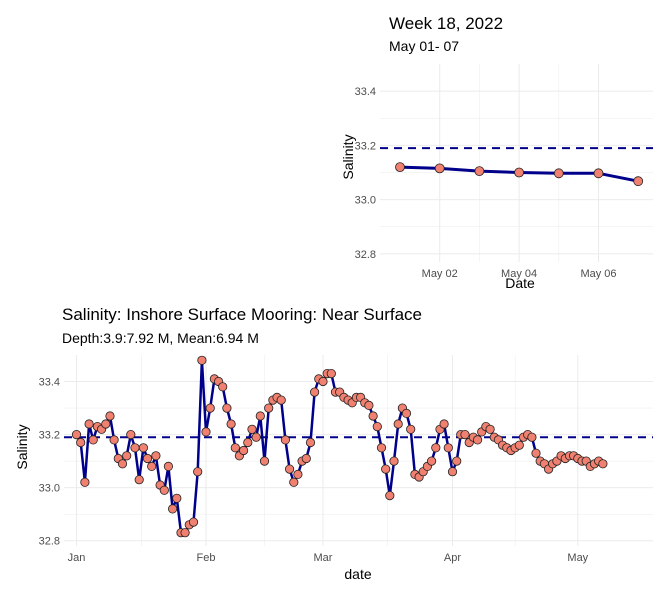 The image size is (667, 596). Describe the element at coordinates (323, 558) in the screenshot. I see `x-tick-label: Mar` at that location.